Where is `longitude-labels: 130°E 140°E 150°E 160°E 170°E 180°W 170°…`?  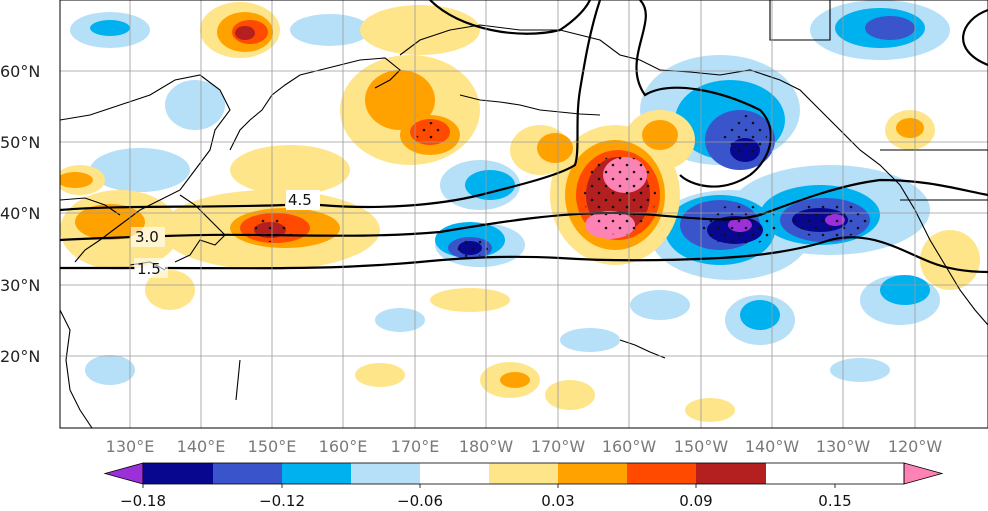
longitude-labels: 130°E 140°E 150°E 160°E 170°E 180°W 170°… is located at coordinates (524, 446).